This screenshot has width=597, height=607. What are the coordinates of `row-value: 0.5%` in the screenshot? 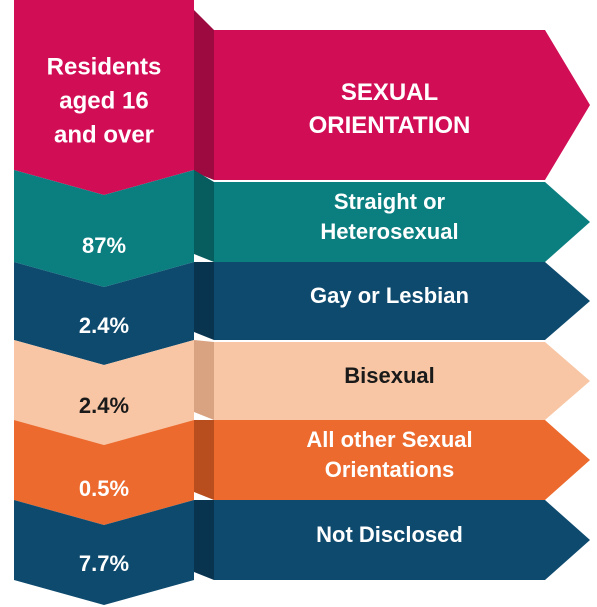 It's located at (104, 488).